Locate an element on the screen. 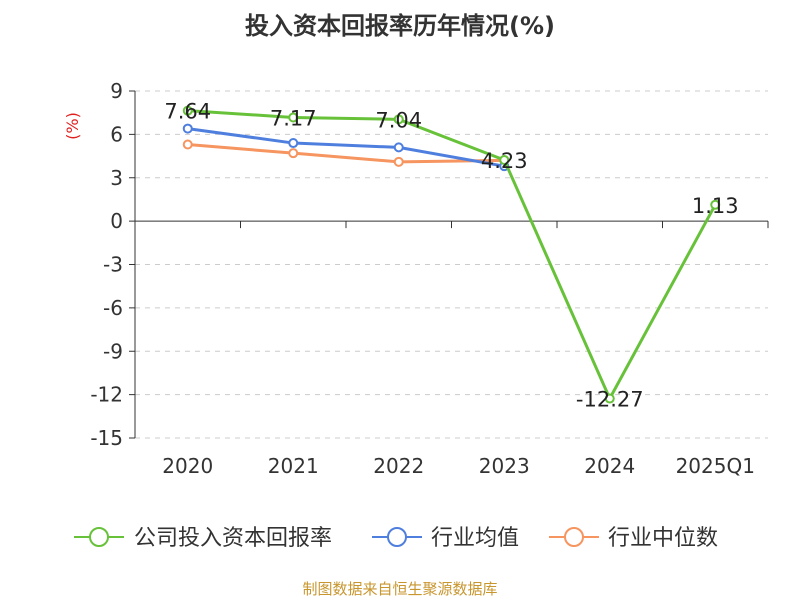 Image resolution: width=800 pixels, height=600 pixels. x-tick-label: 2021 is located at coordinates (293, 466).